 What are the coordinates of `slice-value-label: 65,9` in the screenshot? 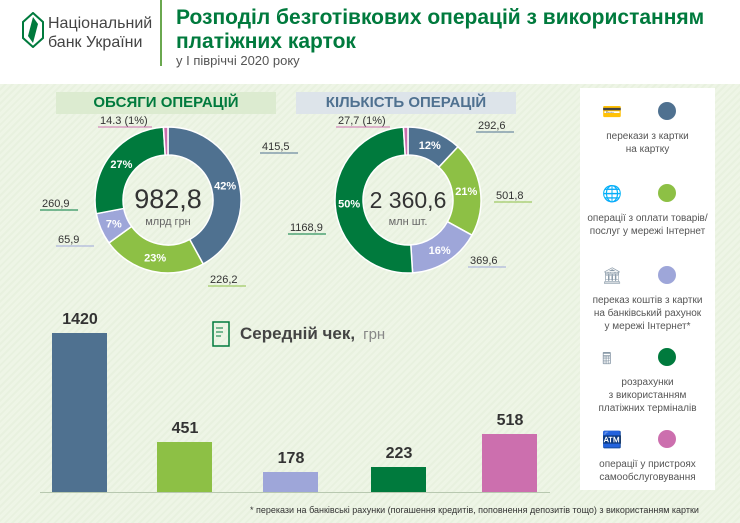 It's located at (68, 240).